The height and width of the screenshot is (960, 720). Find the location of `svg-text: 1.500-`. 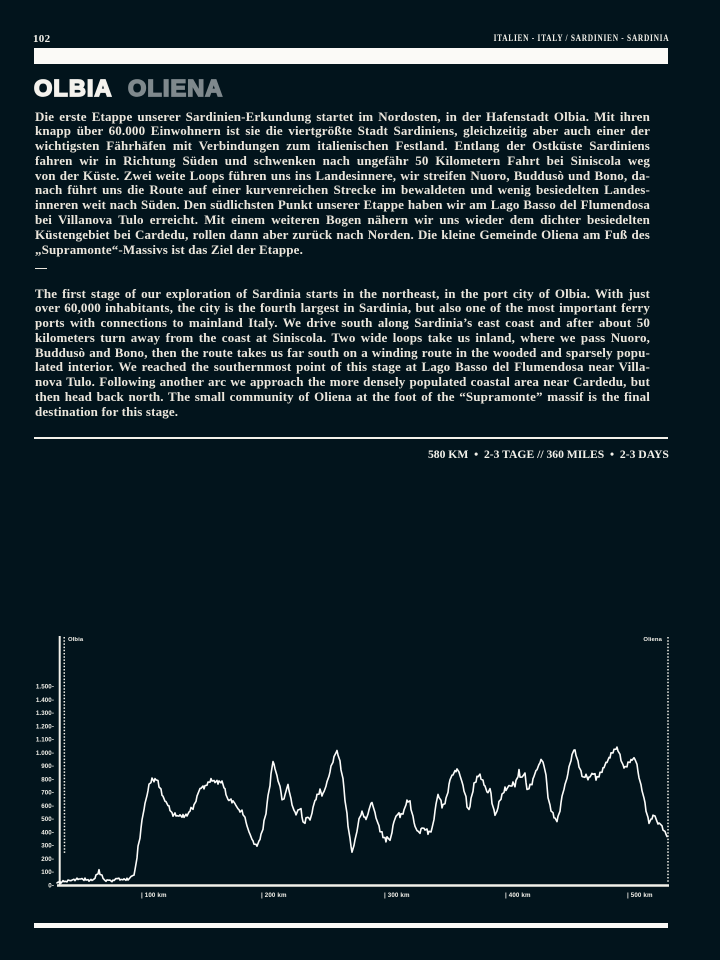

svg-text: 1.500- is located at coordinates (45, 687).